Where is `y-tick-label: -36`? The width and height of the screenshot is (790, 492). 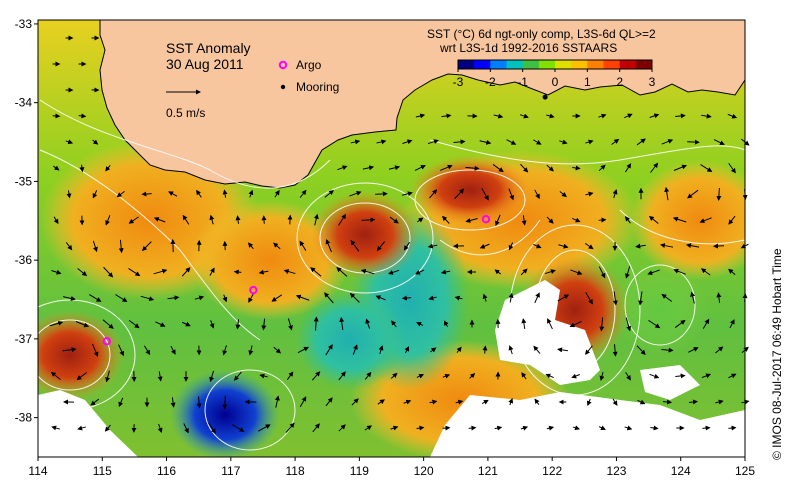 y-tick-label: -36 is located at coordinates (24, 260).